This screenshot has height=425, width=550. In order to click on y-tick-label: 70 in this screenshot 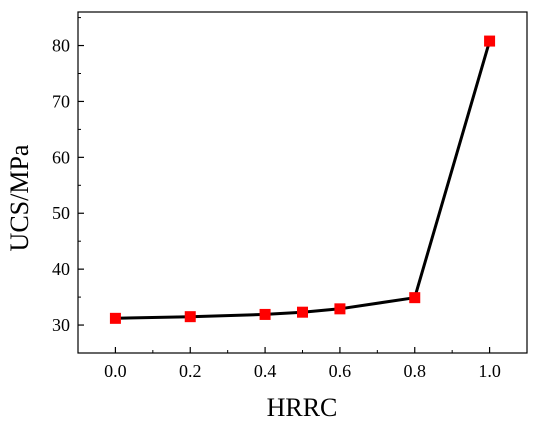, I will do `click(61, 101)`.